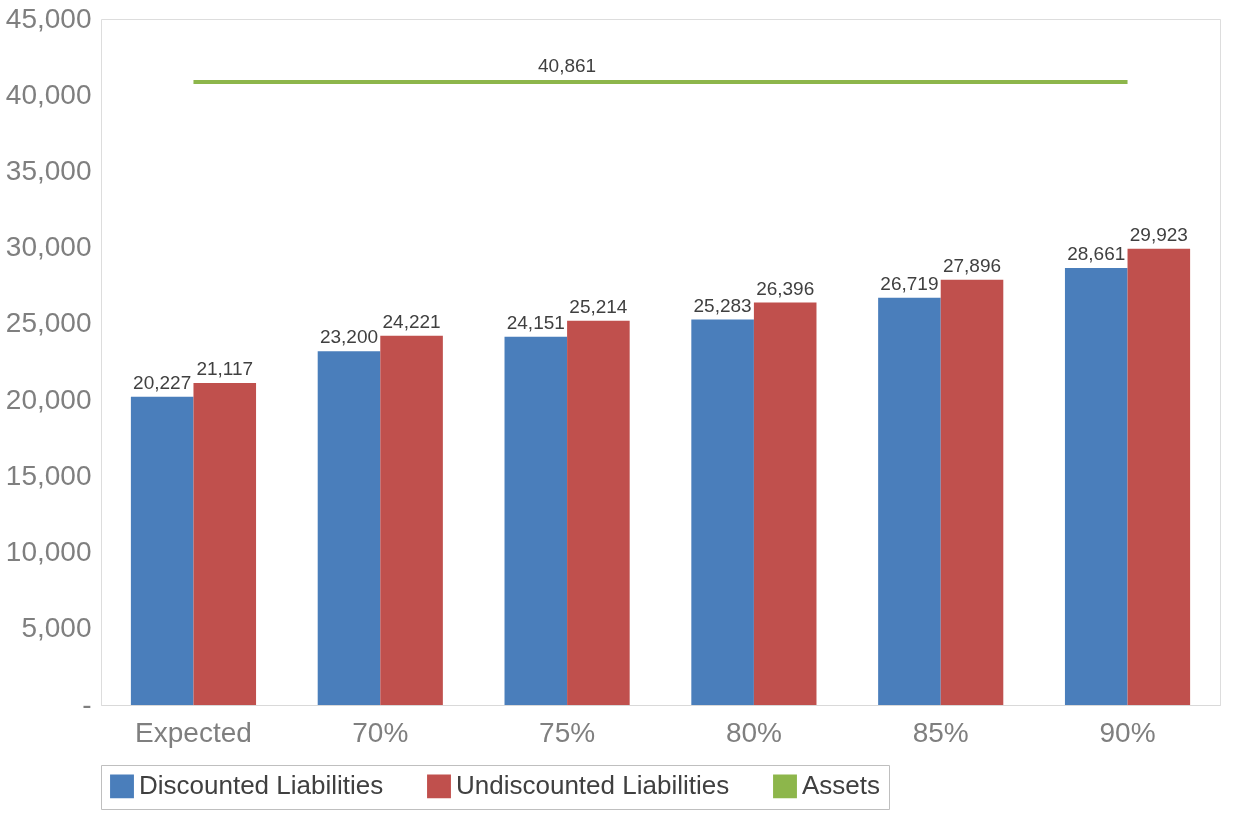  Describe the element at coordinates (48, 18) in the screenshot. I see `y-tick-label: 45,000` at that location.